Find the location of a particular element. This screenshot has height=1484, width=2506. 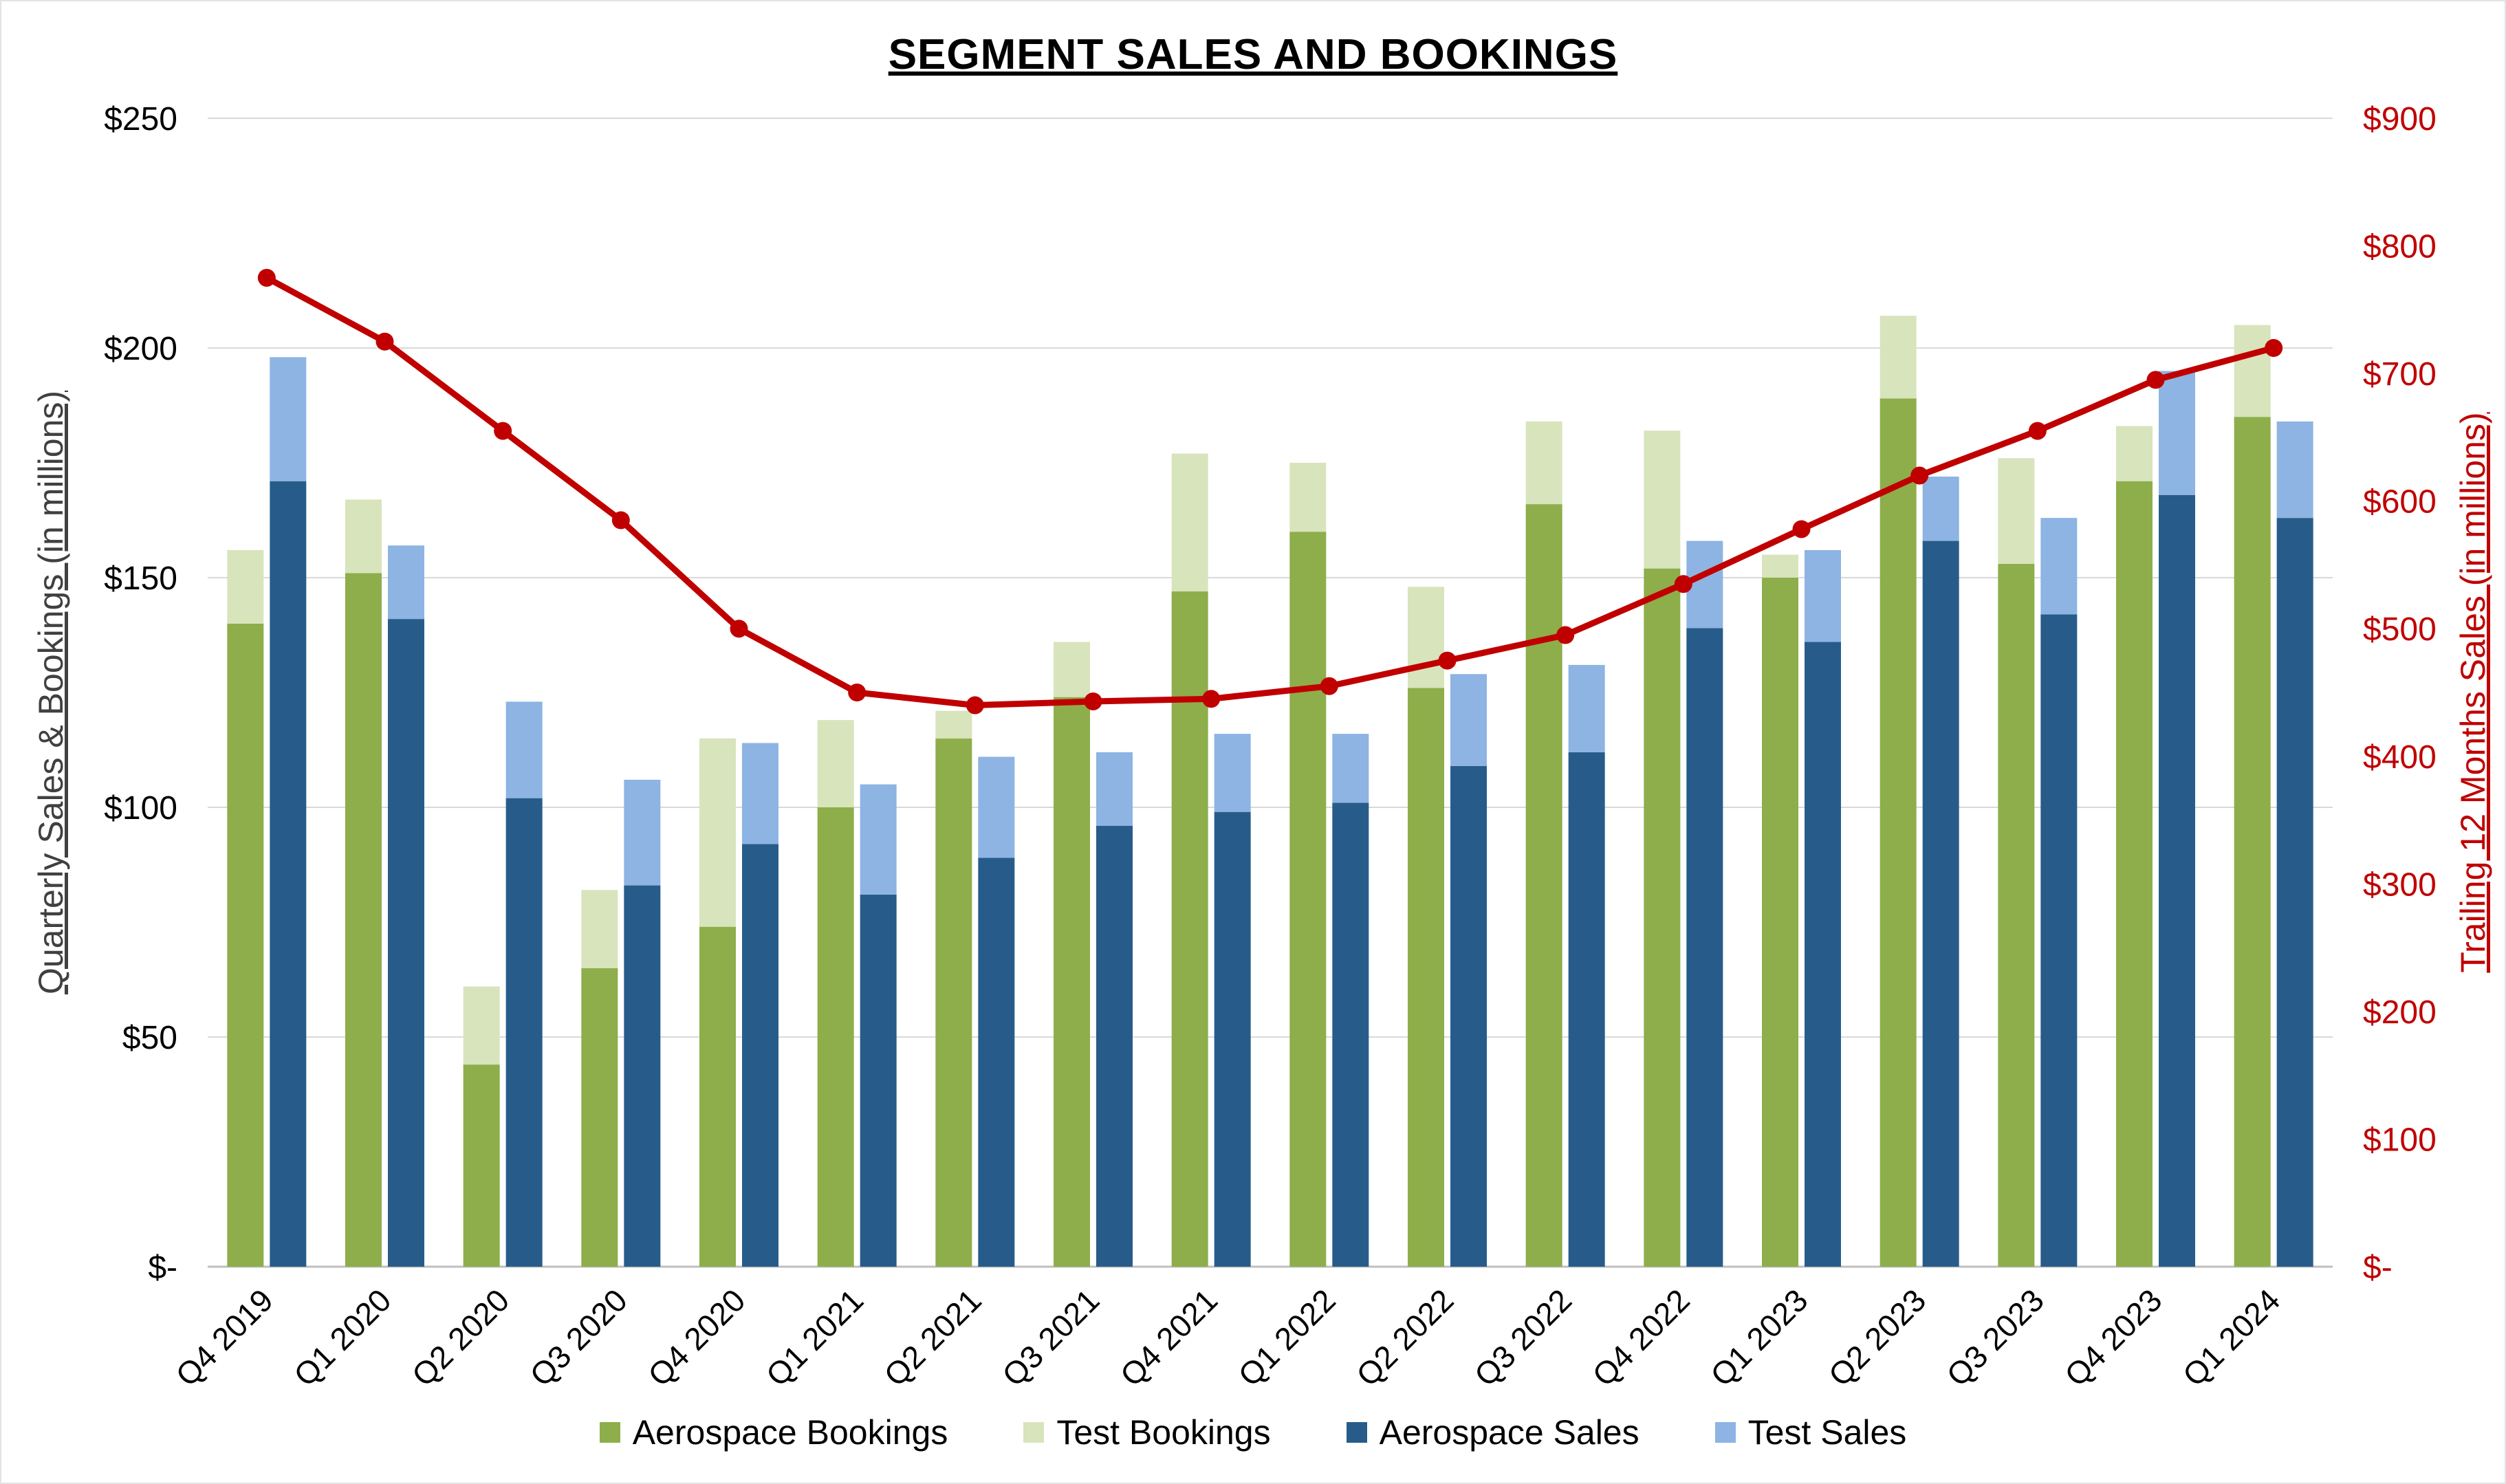

x-axis-label: Q2 2020 is located at coordinates (460, 1337).